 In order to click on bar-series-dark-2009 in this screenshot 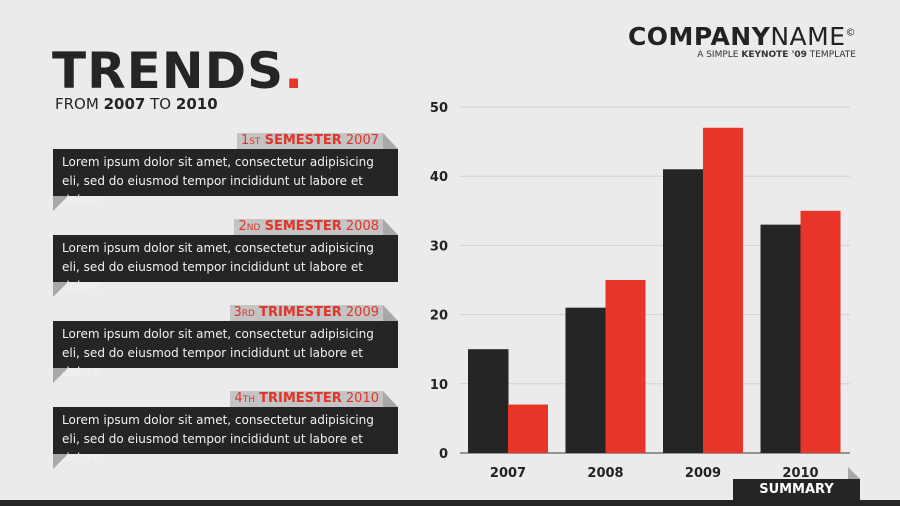, I will do `click(683, 311)`.